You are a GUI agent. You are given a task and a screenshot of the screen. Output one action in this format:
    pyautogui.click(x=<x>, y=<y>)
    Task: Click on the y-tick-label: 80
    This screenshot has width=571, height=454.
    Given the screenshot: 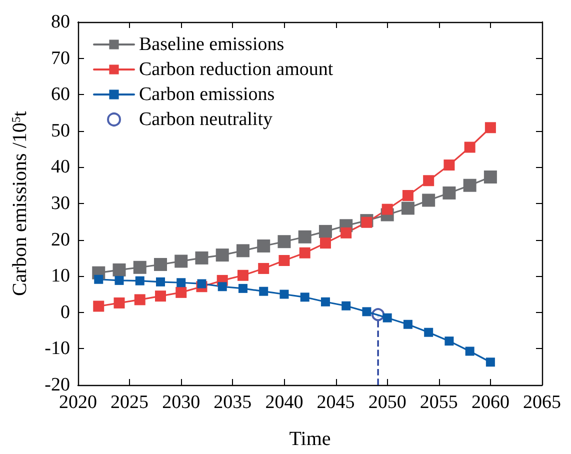 What is the action you would take?
    pyautogui.click(x=60, y=22)
    